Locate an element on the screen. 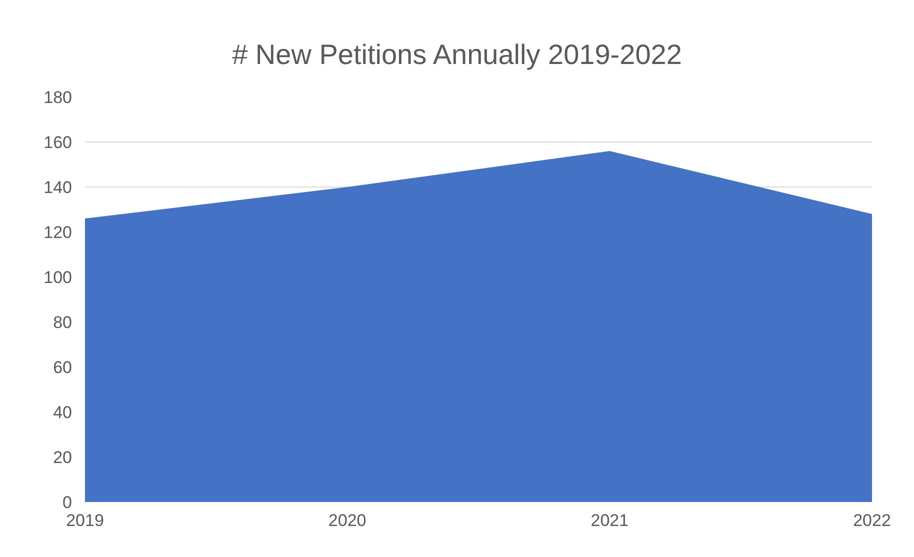 Image resolution: width=914 pixels, height=557 pixels. x-tick-label: 2022 is located at coordinates (872, 520).